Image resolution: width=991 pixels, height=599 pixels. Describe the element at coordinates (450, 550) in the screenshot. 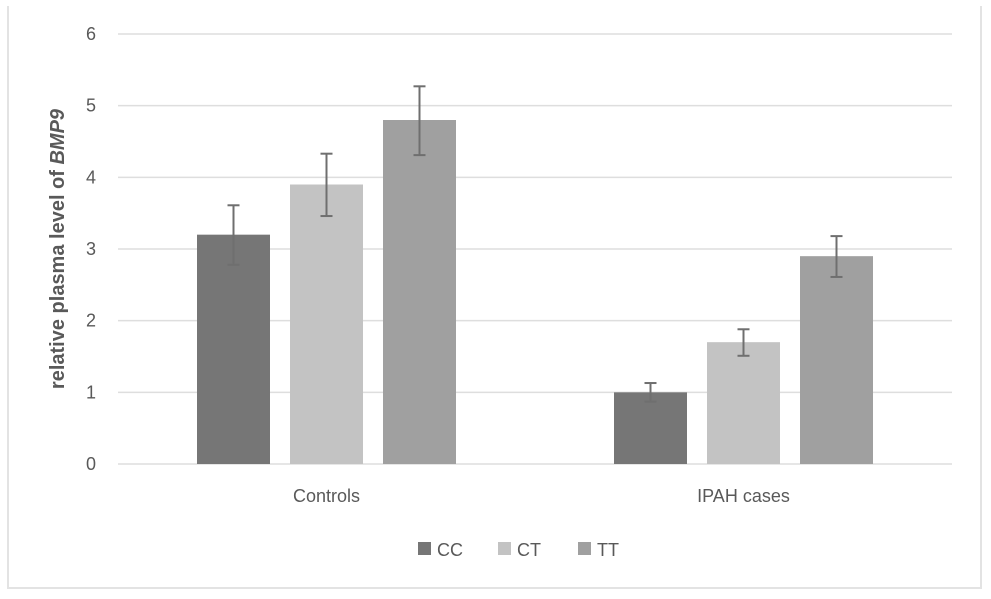

I see `legend-label: CC` at that location.